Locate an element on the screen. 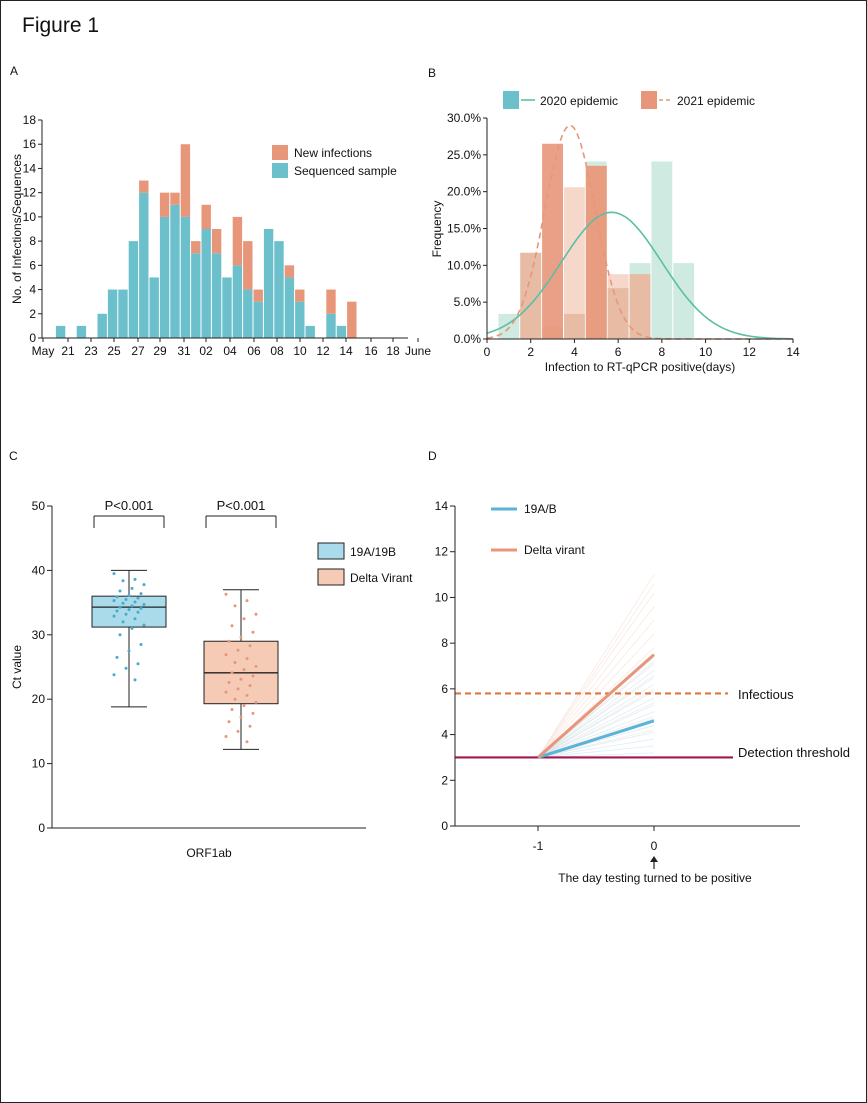 The height and width of the screenshot is (1103, 867). tick-label-y-c: 50 is located at coordinates (39, 506).